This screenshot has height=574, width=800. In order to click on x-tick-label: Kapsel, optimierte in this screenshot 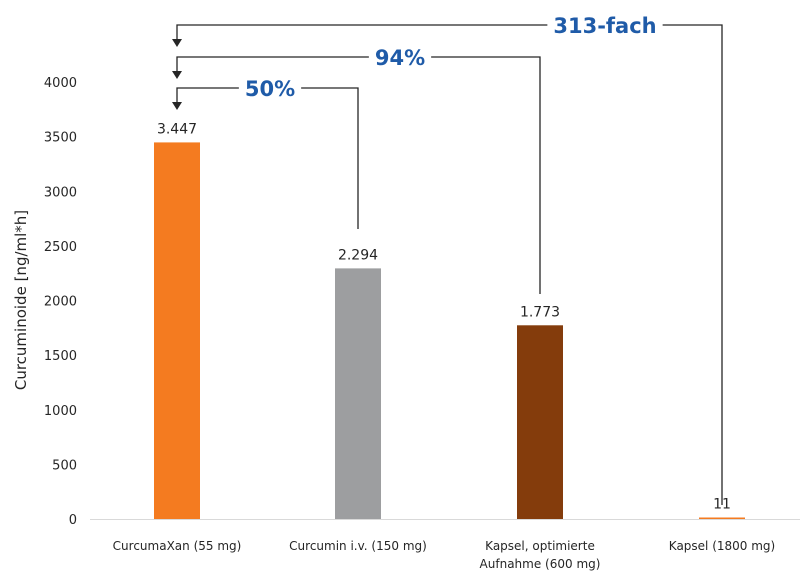, I will do `click(540, 546)`.